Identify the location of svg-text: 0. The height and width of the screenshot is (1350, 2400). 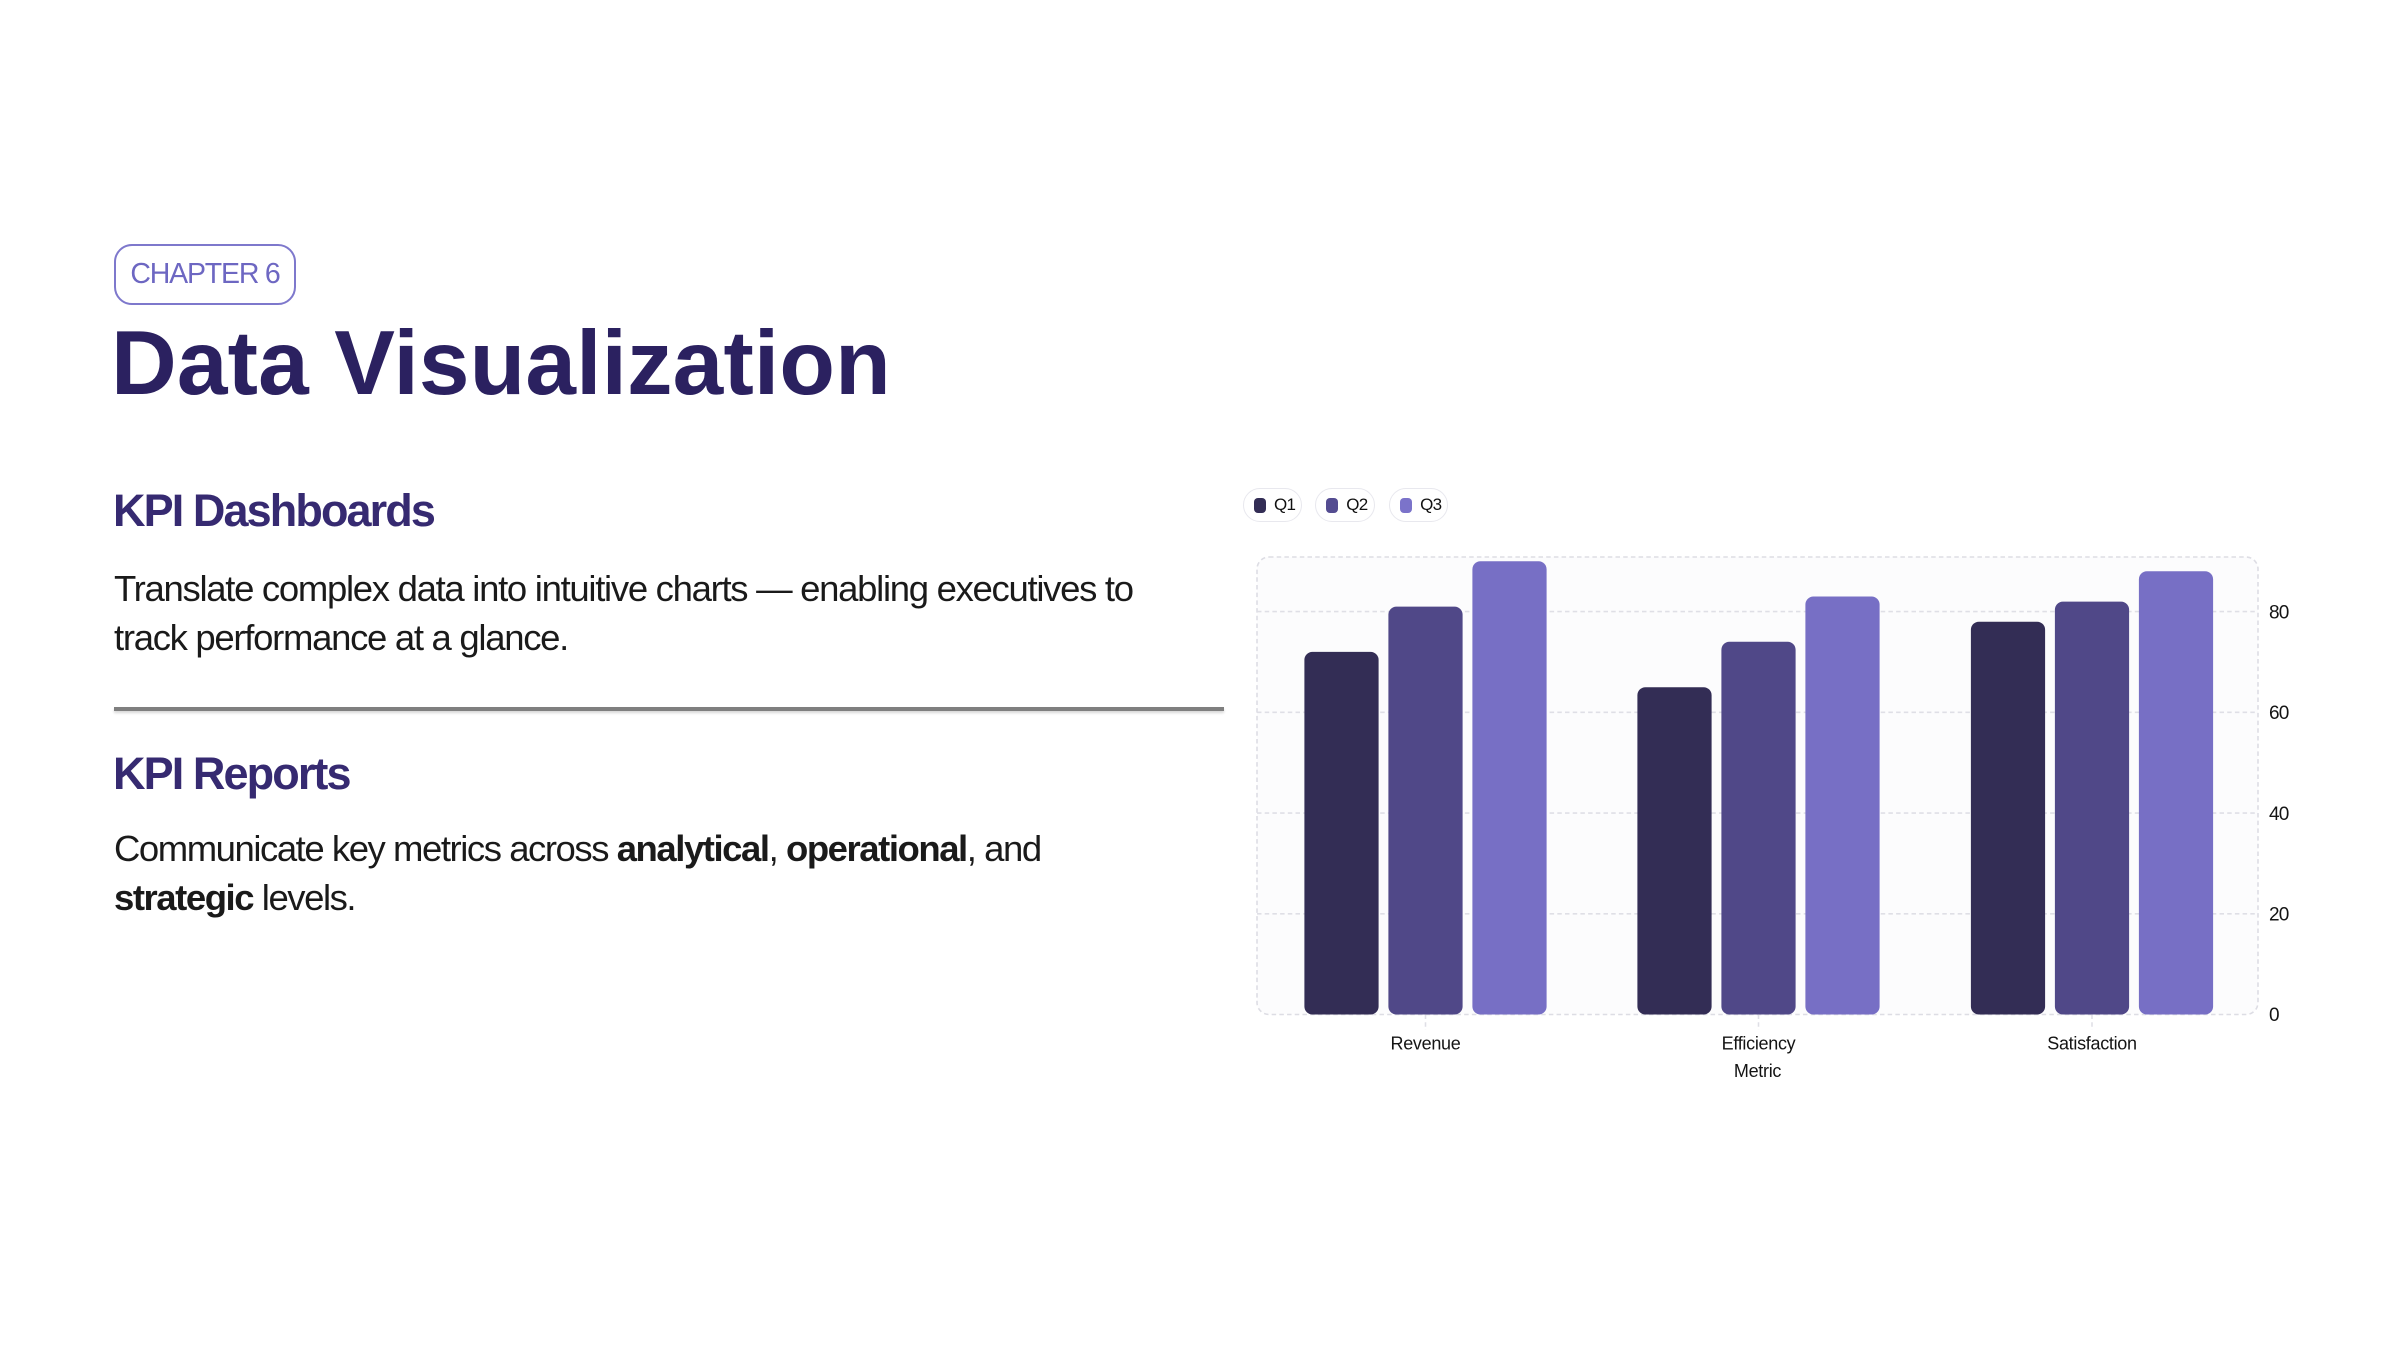
(2274, 1015).